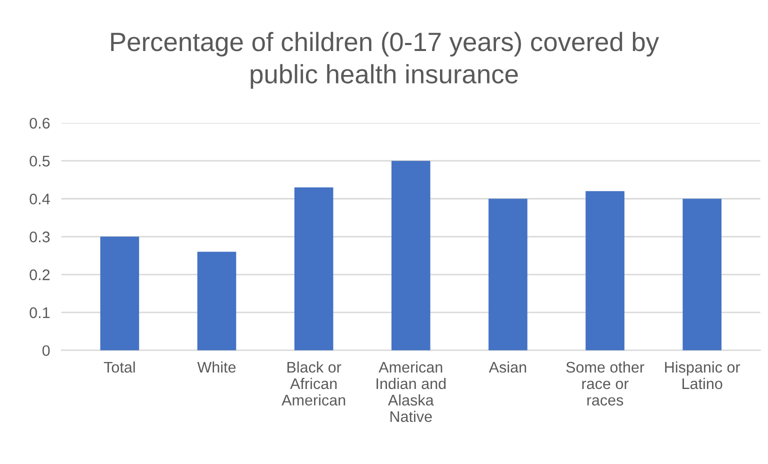 Image resolution: width=768 pixels, height=464 pixels. What do you see at coordinates (40, 237) in the screenshot?
I see `y-tick-label: 0.3` at bounding box center [40, 237].